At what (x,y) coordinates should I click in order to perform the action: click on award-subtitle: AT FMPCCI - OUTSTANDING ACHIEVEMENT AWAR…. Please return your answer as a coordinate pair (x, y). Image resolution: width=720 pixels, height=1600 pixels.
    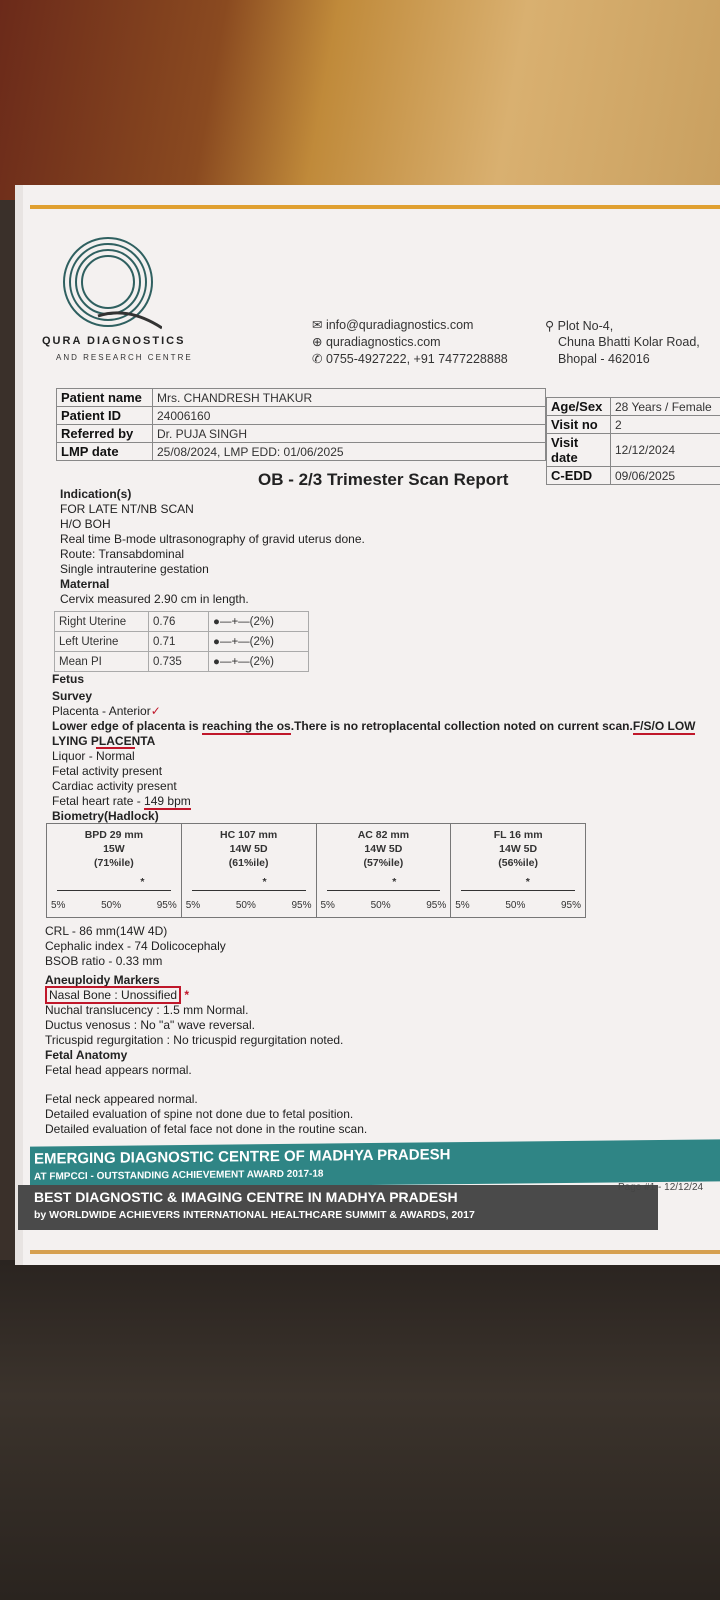
    Looking at the image, I should click on (179, 1175).